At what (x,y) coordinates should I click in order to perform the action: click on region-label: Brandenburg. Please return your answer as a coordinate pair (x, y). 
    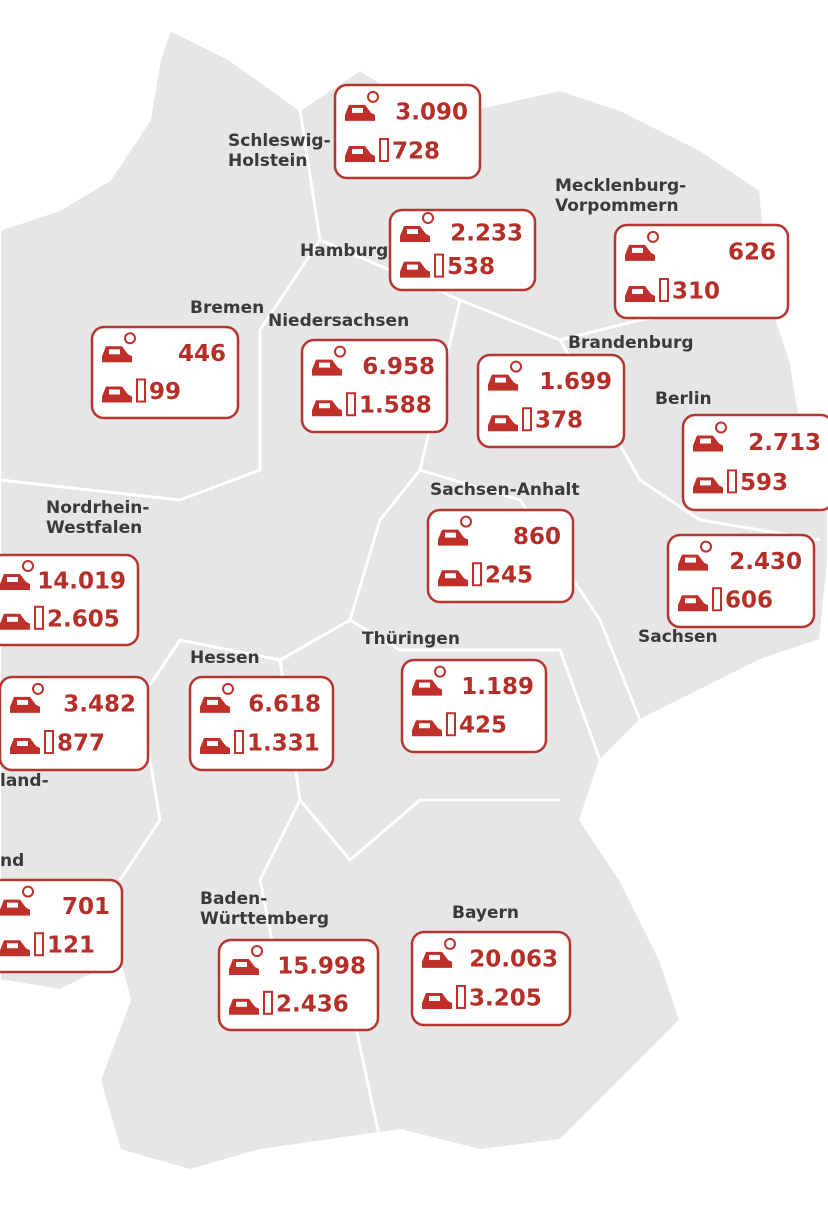
    Looking at the image, I should click on (631, 343).